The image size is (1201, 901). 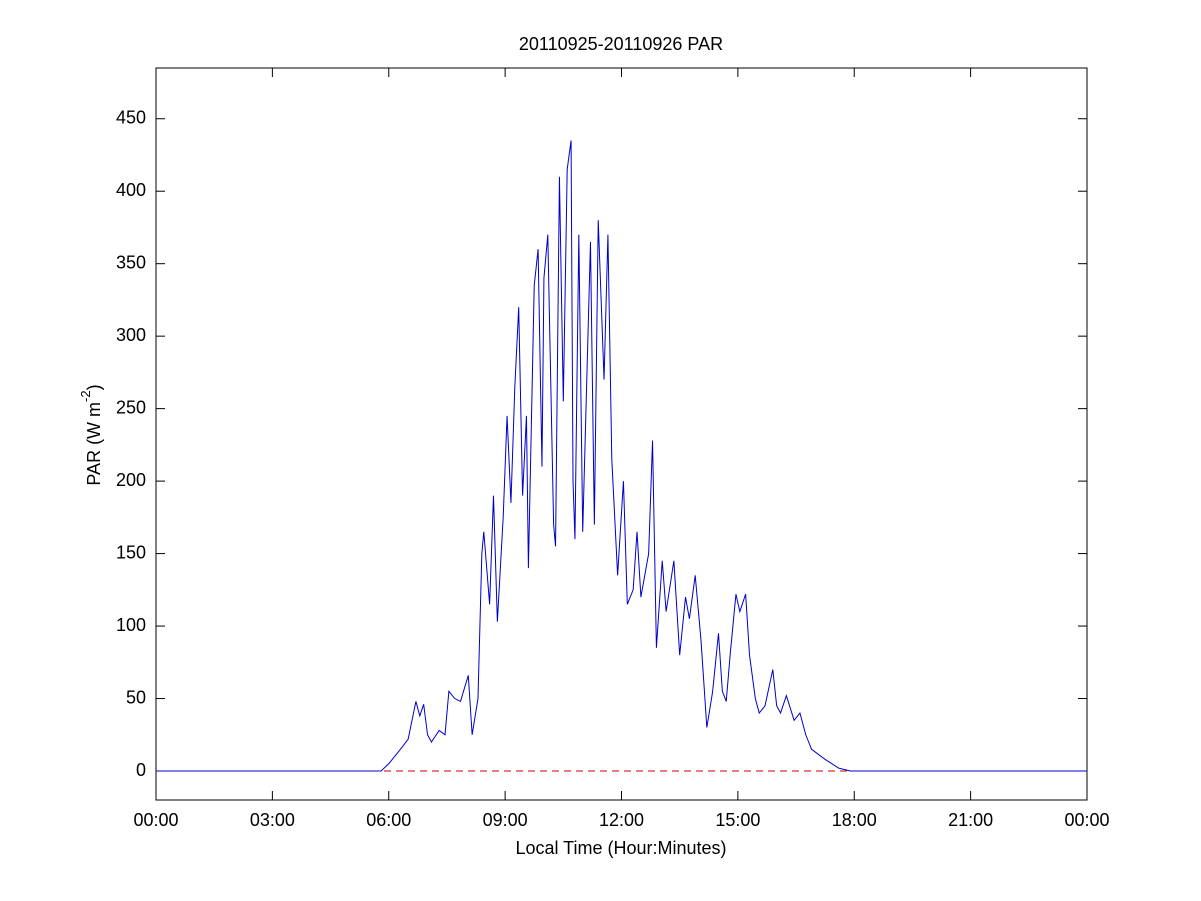 What do you see at coordinates (131, 335) in the screenshot?
I see `y-tick-label: 300` at bounding box center [131, 335].